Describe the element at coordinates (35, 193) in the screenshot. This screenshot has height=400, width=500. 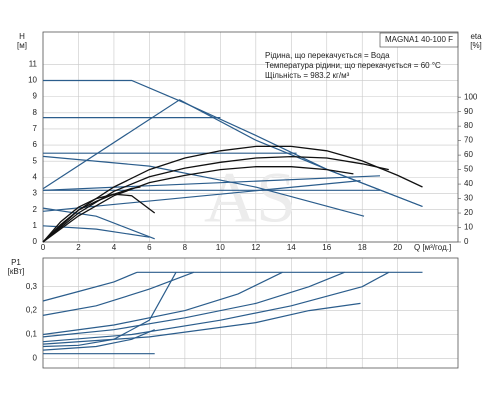
I see `y-tick-label: 3` at that location.